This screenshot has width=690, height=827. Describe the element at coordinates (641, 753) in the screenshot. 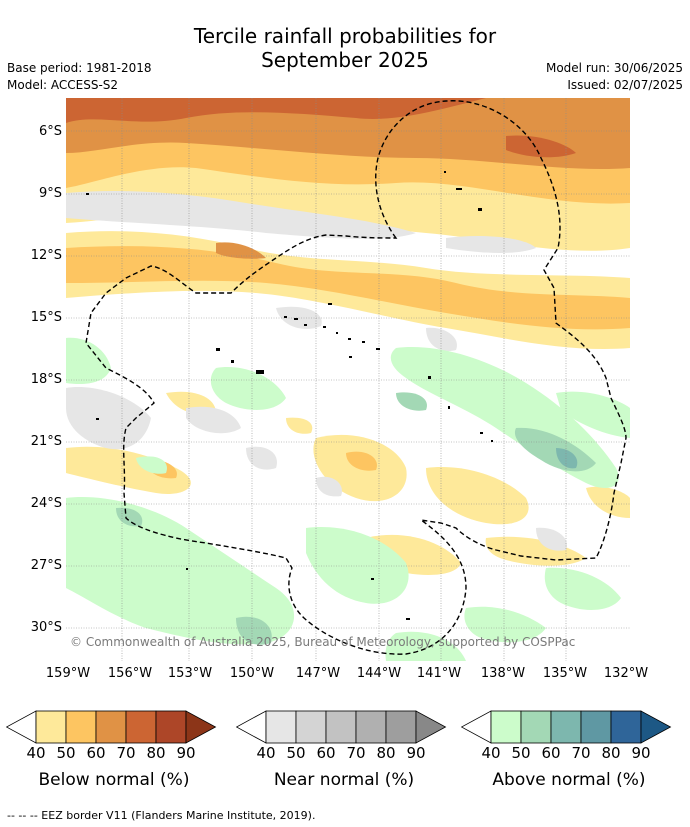

I see `above-tick-90: 90` at that location.